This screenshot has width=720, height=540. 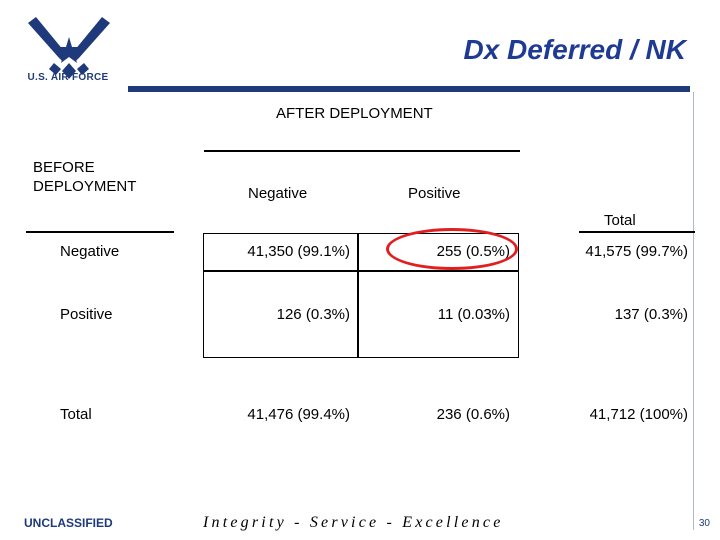 I want to click on col-header-negative: Negative, so click(x=278, y=193).